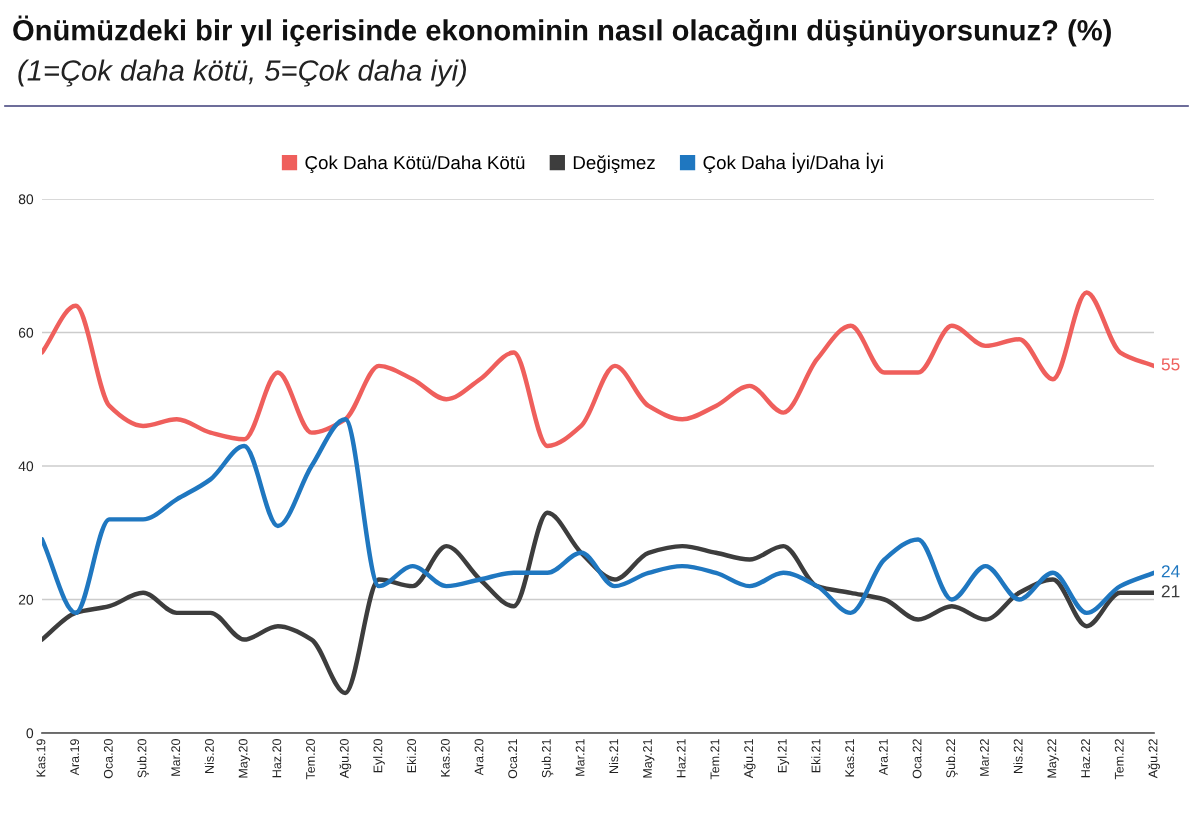  What do you see at coordinates (411, 756) in the screenshot?
I see `x-tick-label: Eki.20` at bounding box center [411, 756].